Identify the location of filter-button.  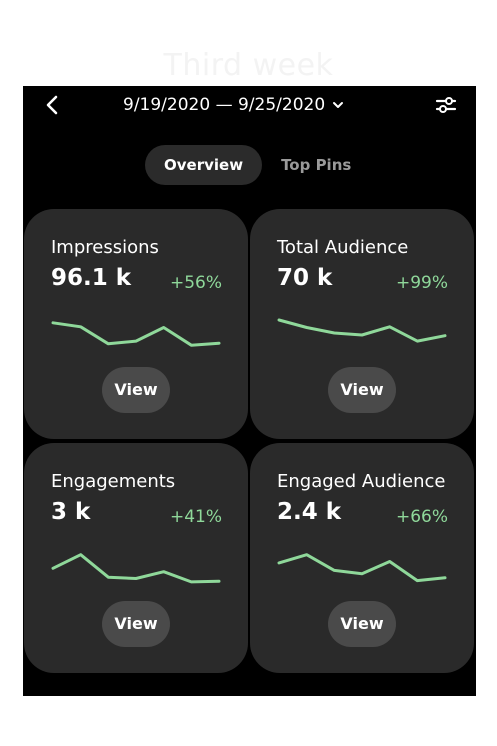
(446, 105).